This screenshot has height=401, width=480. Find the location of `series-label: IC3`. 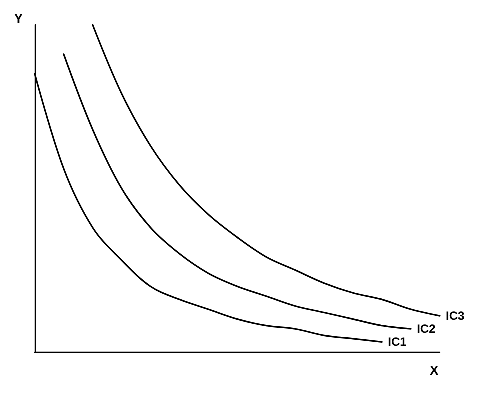

series-label: IC3 is located at coordinates (455, 316).